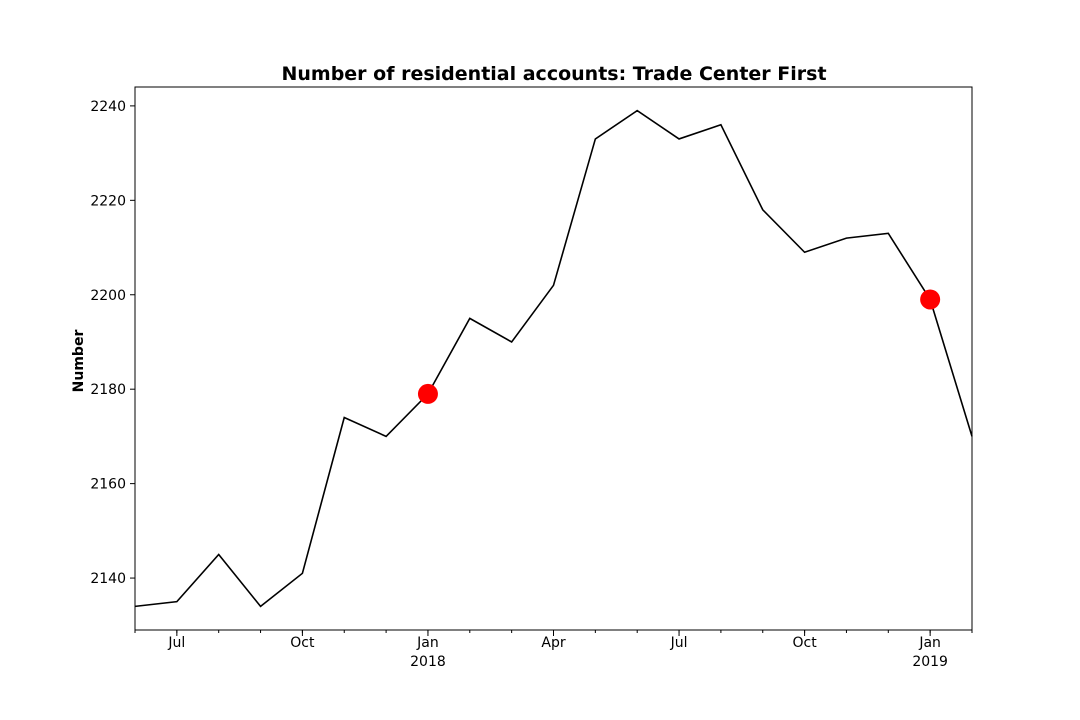 This screenshot has height=720, width=1080. Describe the element at coordinates (930, 662) in the screenshot. I see `x-tick-year-label: 2019` at that location.